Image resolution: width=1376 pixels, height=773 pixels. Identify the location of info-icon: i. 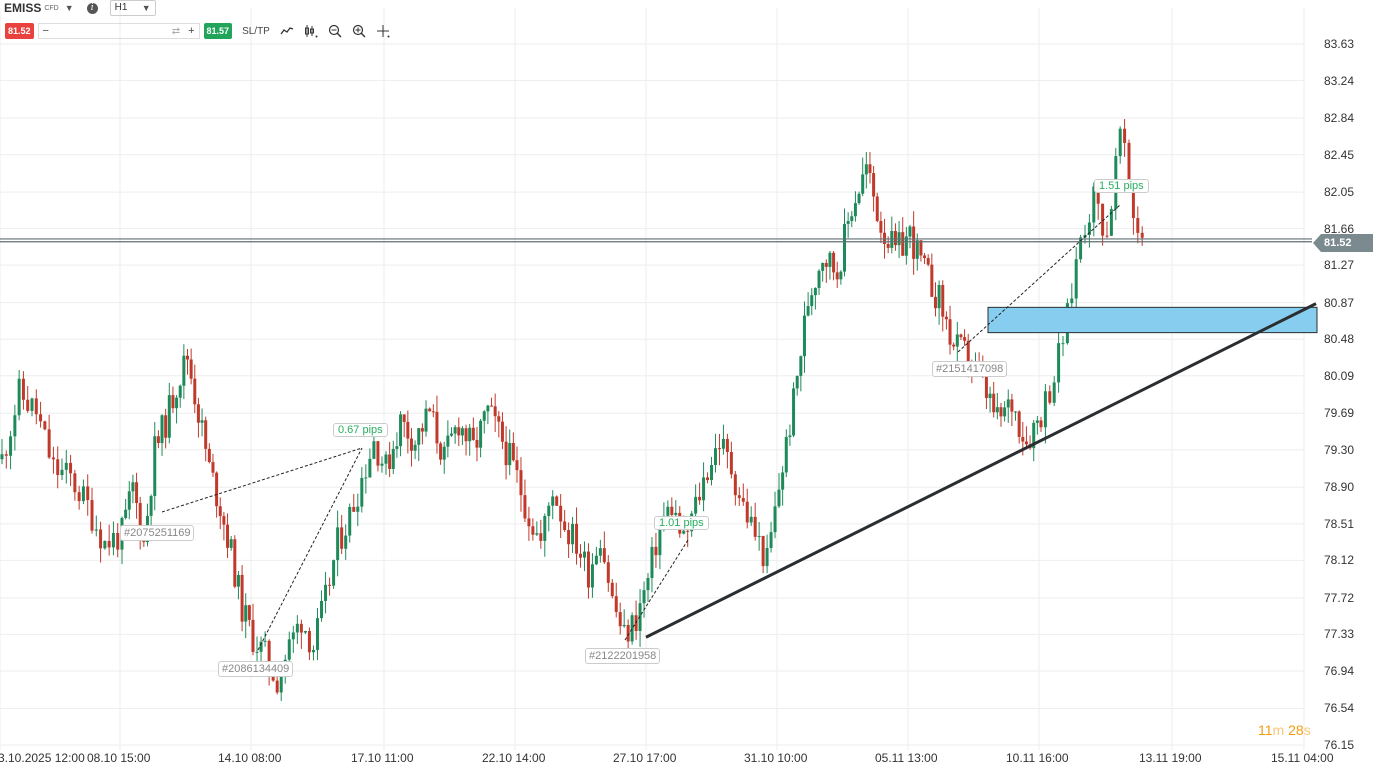
(92, 8).